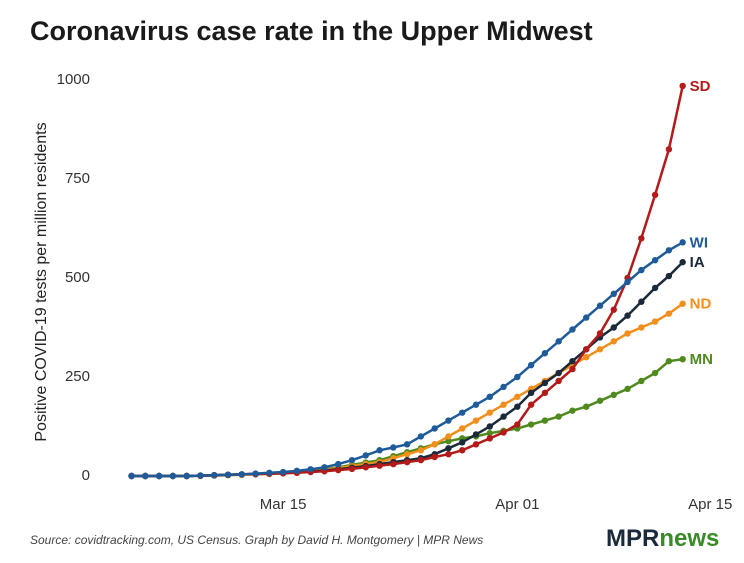  What do you see at coordinates (700, 86) in the screenshot?
I see `series-label: SD` at bounding box center [700, 86].